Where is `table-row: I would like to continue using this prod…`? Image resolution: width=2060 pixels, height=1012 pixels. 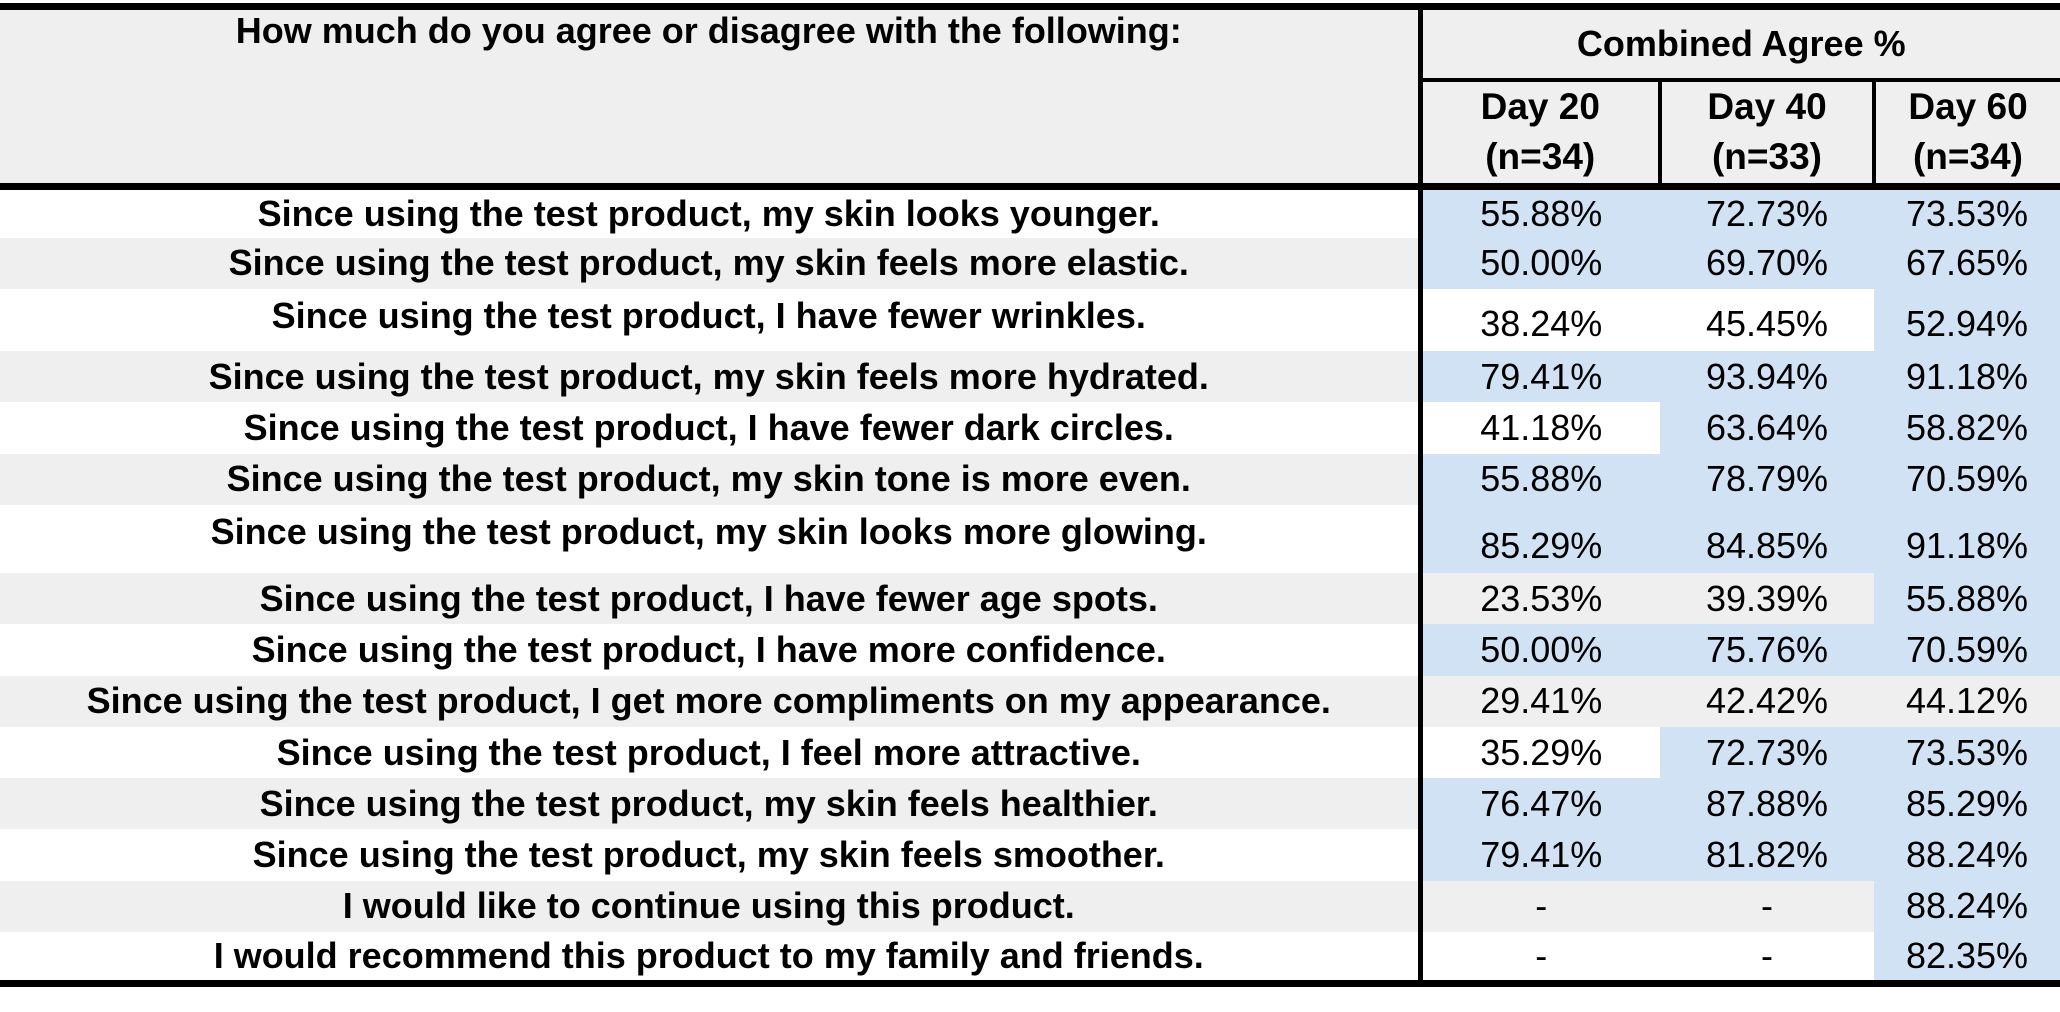
table-row: I would like to continue using this prod… is located at coordinates (1030, 906).